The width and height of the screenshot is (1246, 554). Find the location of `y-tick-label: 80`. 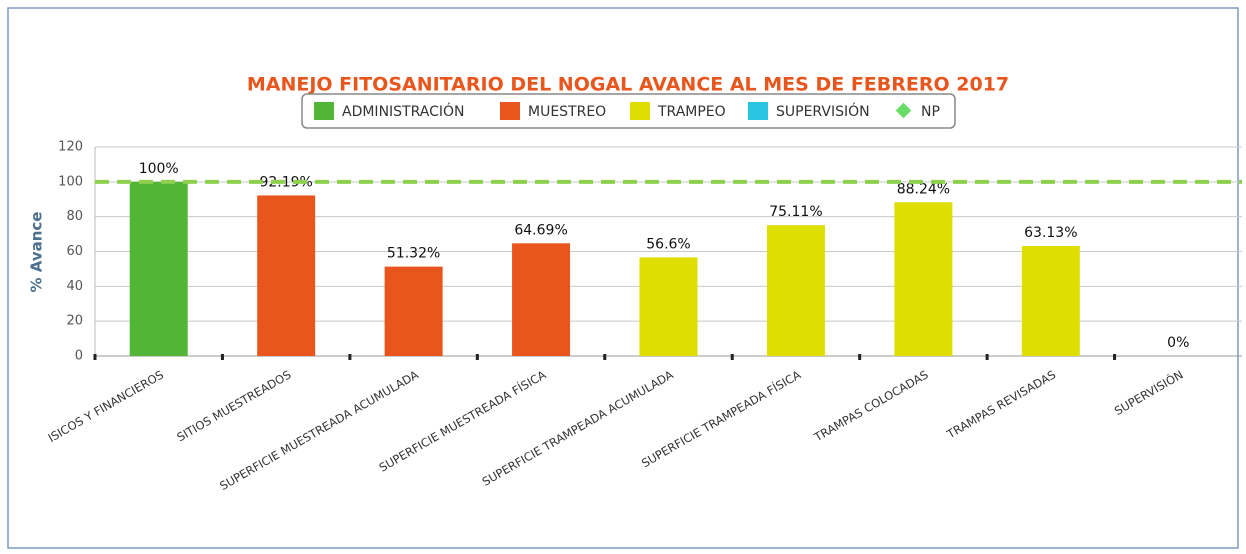

y-tick-label: 80 is located at coordinates (74, 216).